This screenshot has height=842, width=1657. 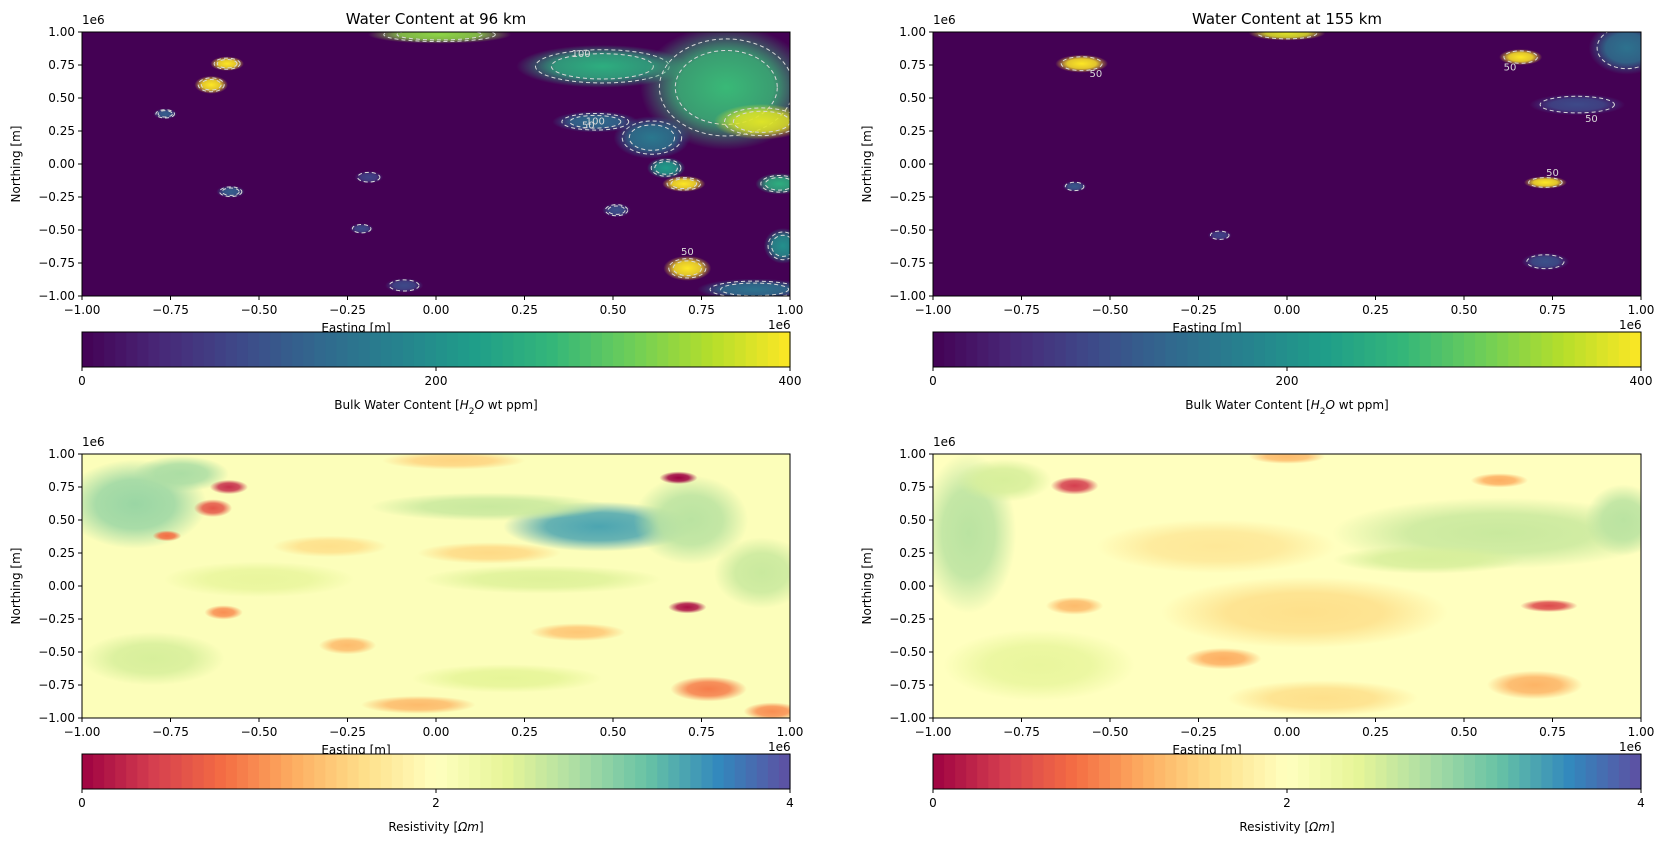 What do you see at coordinates (907, 685) in the screenshot?
I see `y-tick-label: −0.75` at bounding box center [907, 685].